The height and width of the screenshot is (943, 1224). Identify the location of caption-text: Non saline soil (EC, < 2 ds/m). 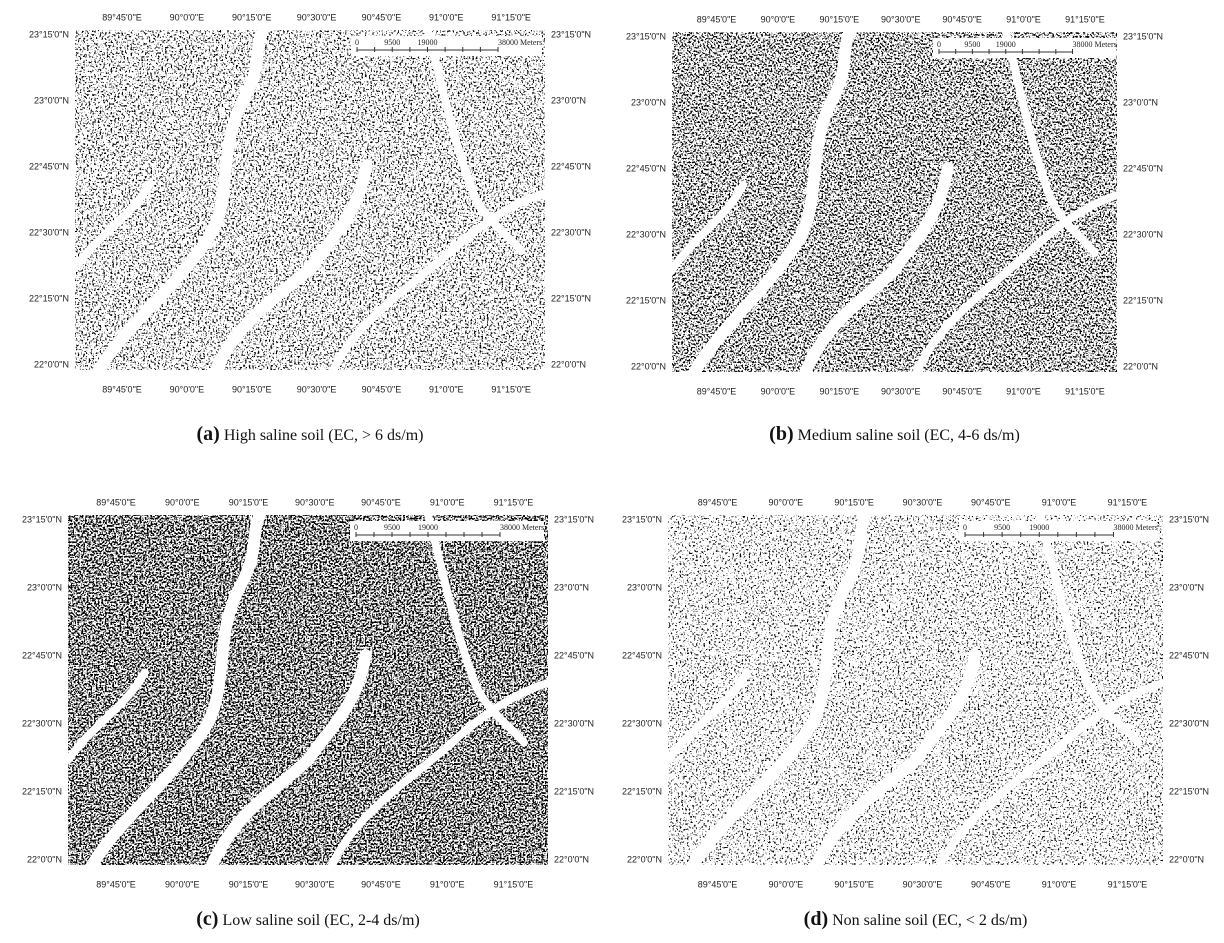
(929, 920).